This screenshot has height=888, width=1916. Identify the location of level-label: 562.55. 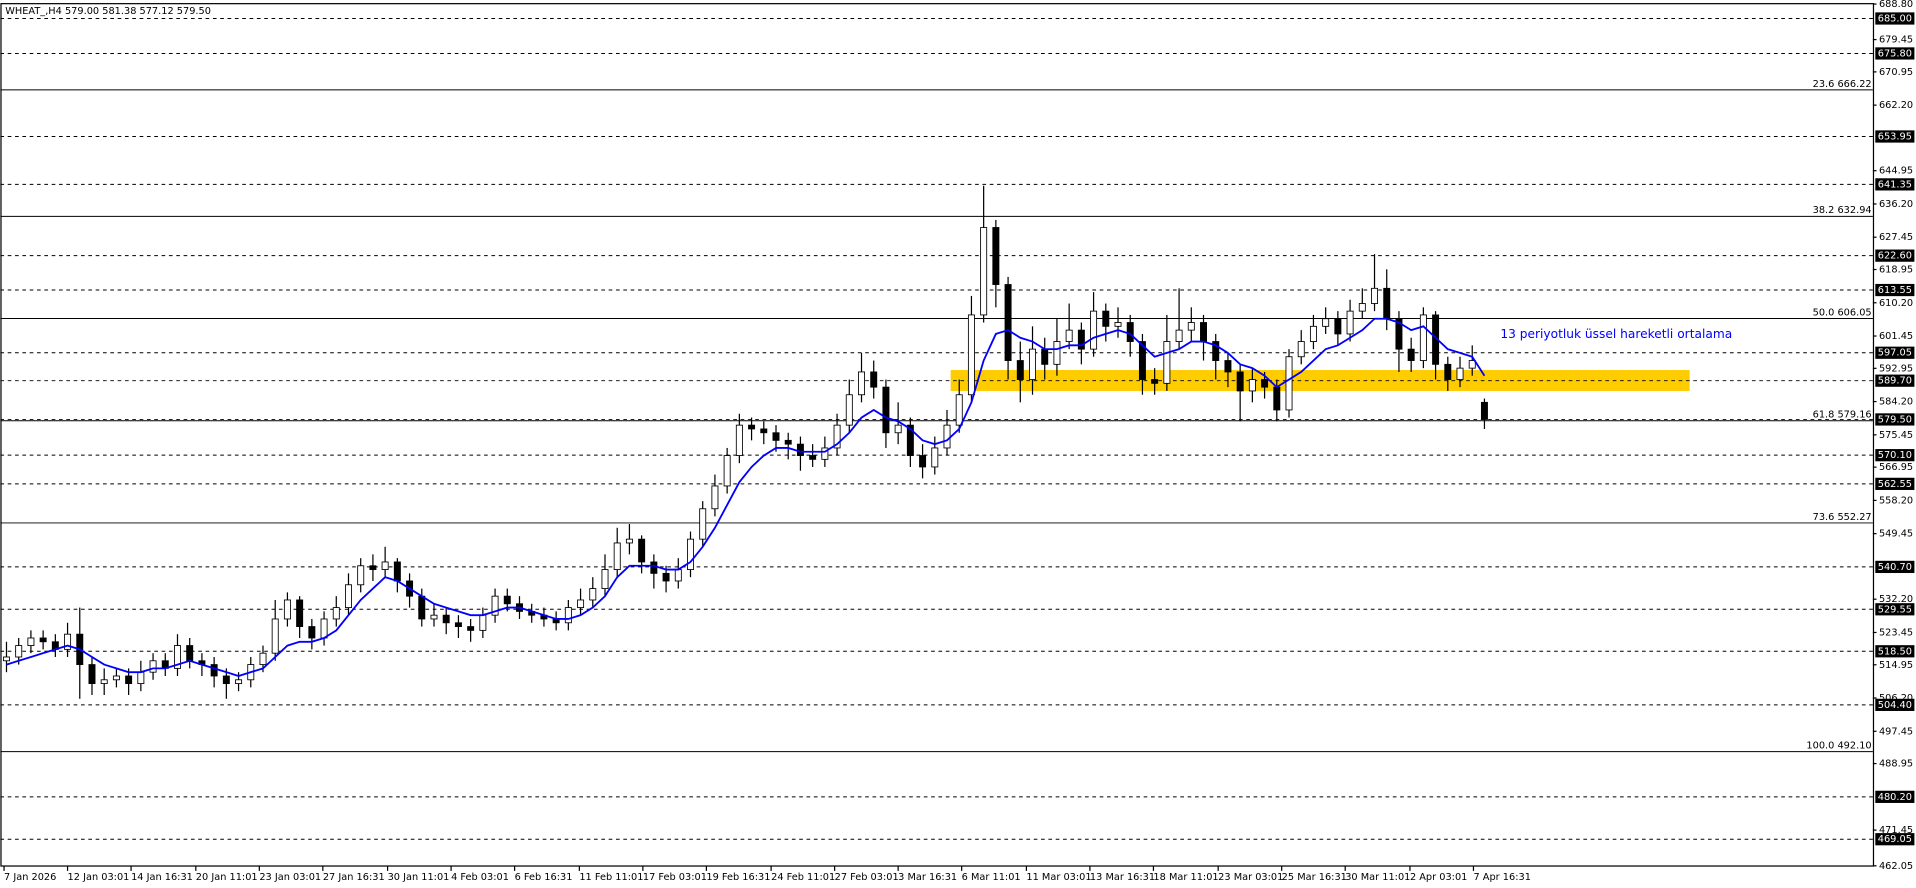
(1895, 484).